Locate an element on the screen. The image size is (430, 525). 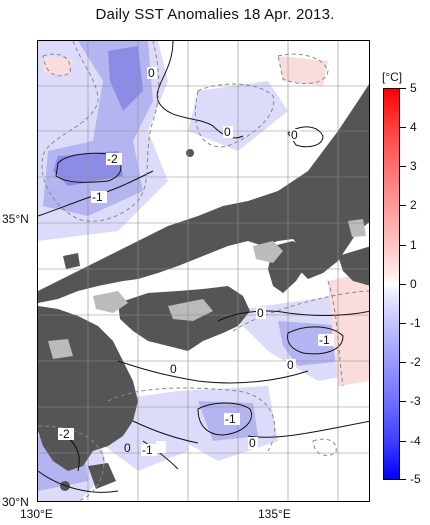
landmass-east is located at coordinates (353, 266).